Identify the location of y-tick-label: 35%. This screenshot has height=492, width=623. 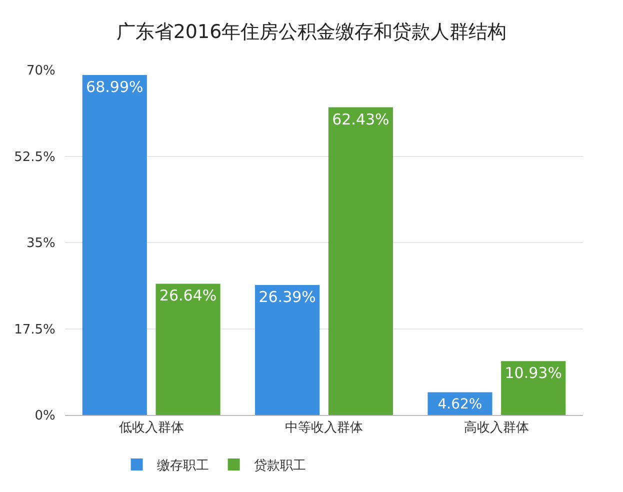
(41, 244).